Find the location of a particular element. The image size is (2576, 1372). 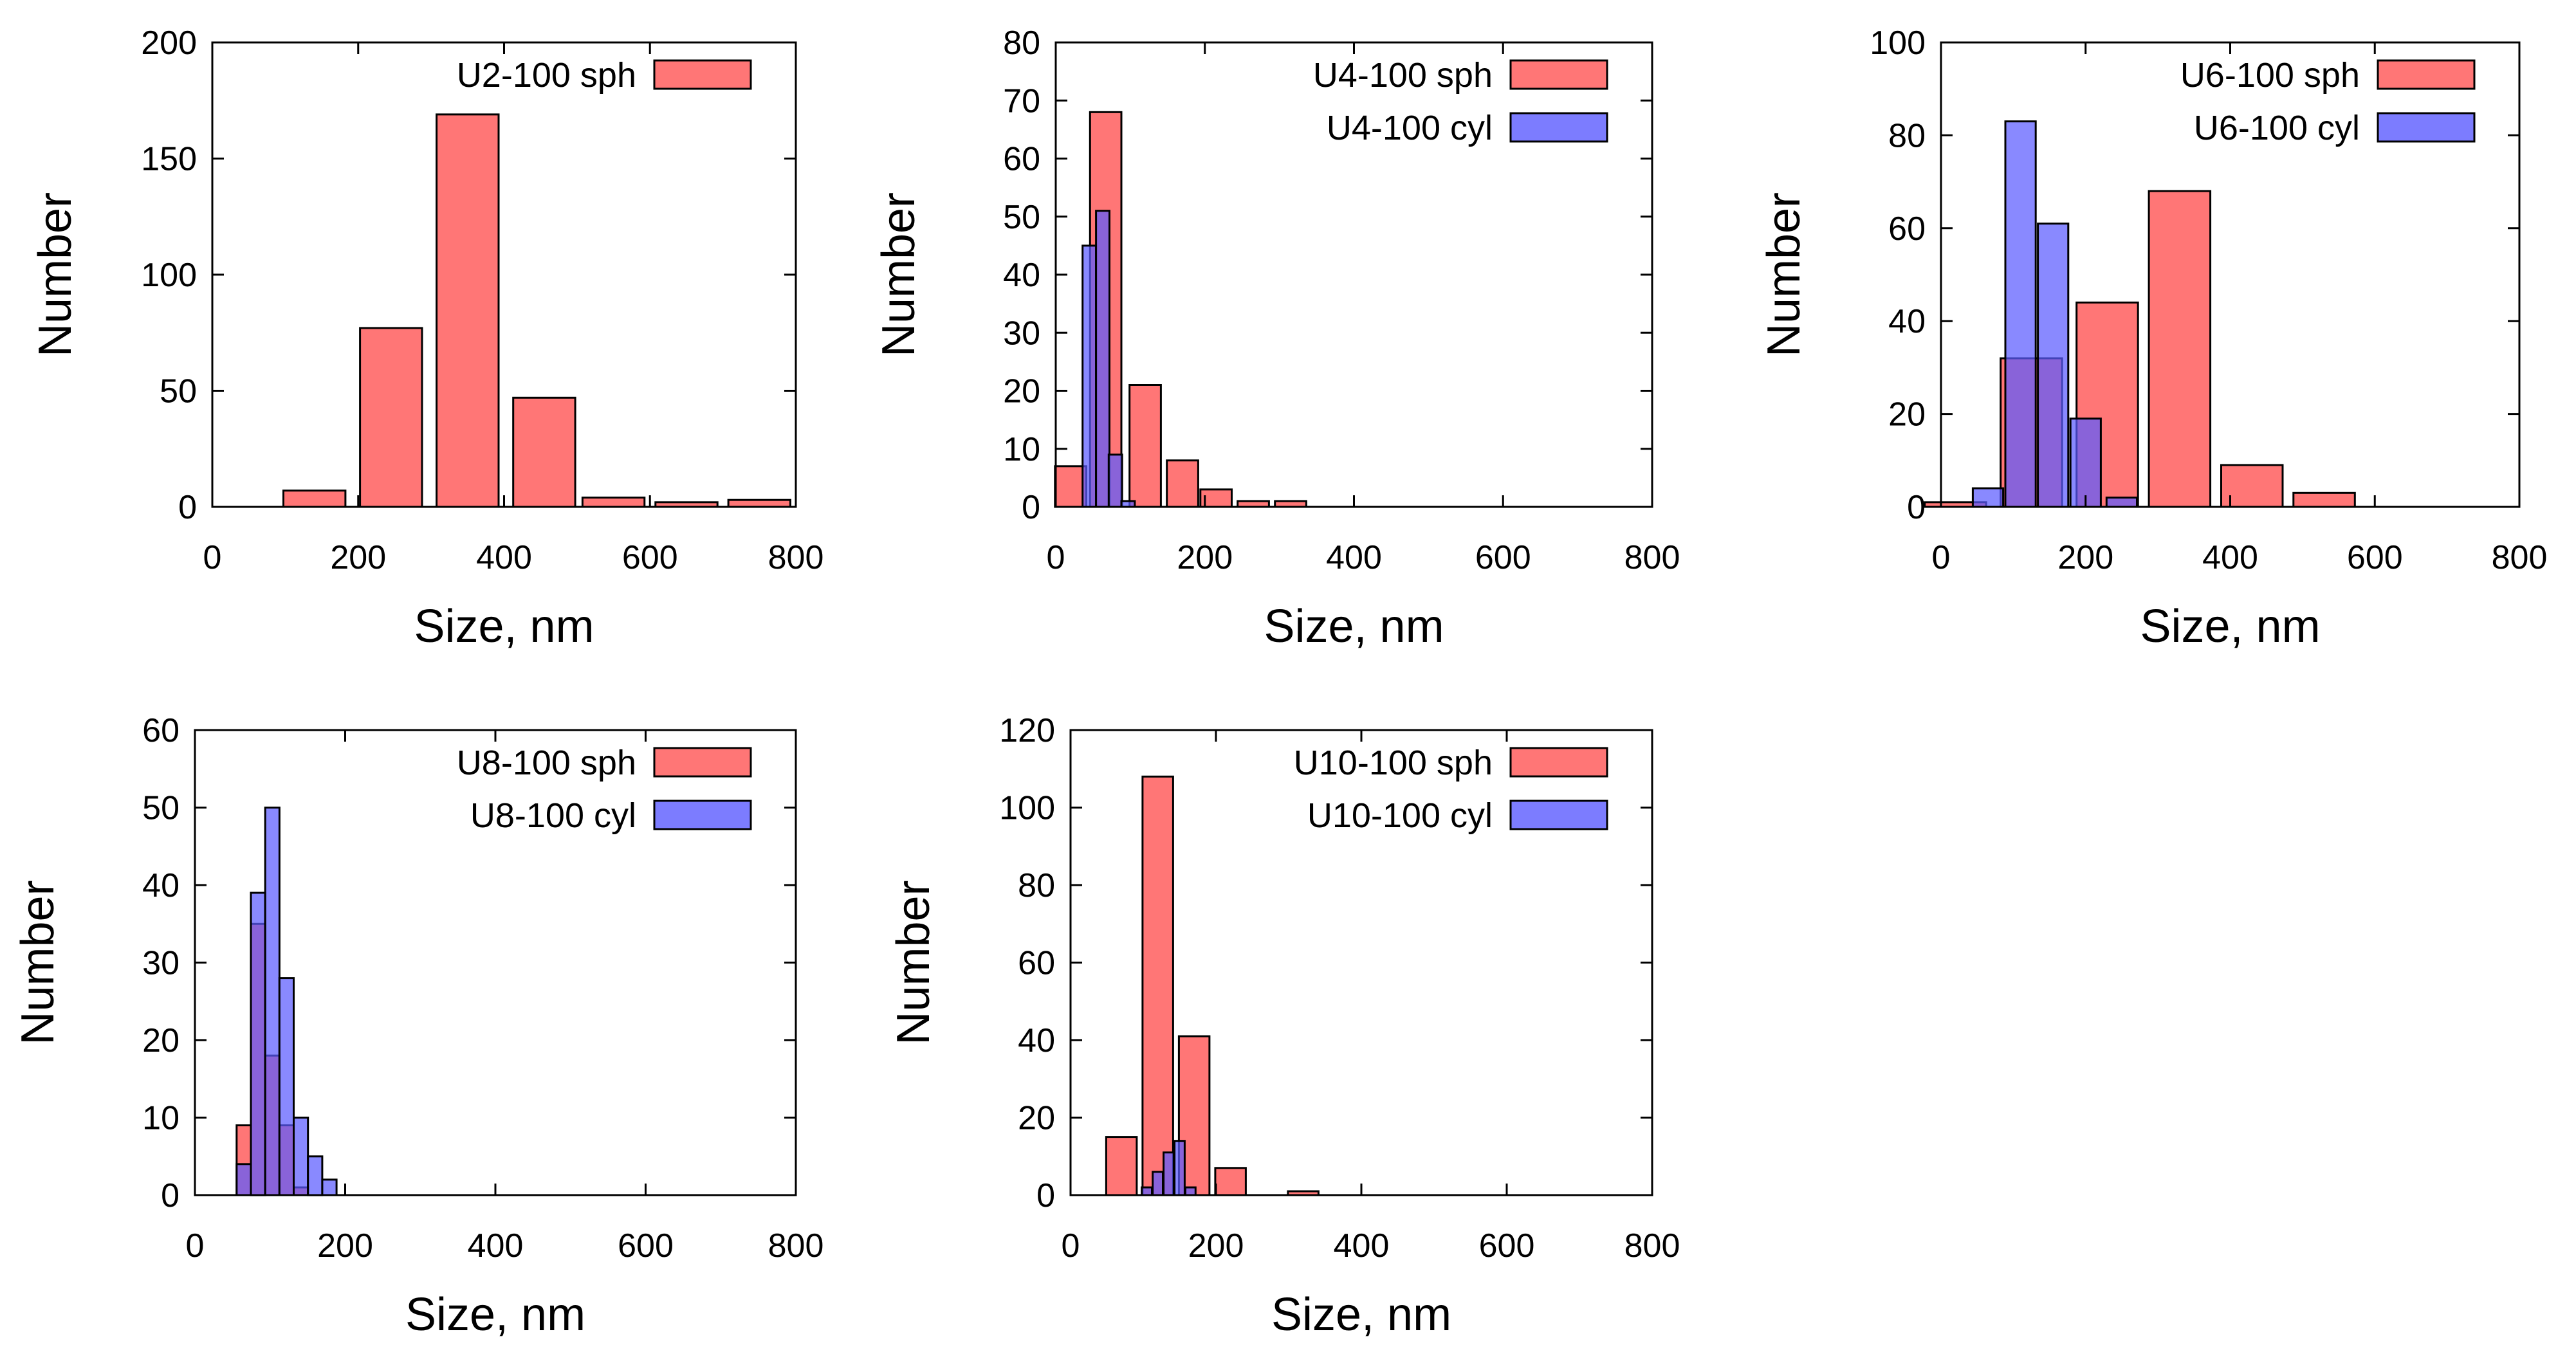

legend-label-U8-cyl: U8-100 cyl is located at coordinates (553, 815).